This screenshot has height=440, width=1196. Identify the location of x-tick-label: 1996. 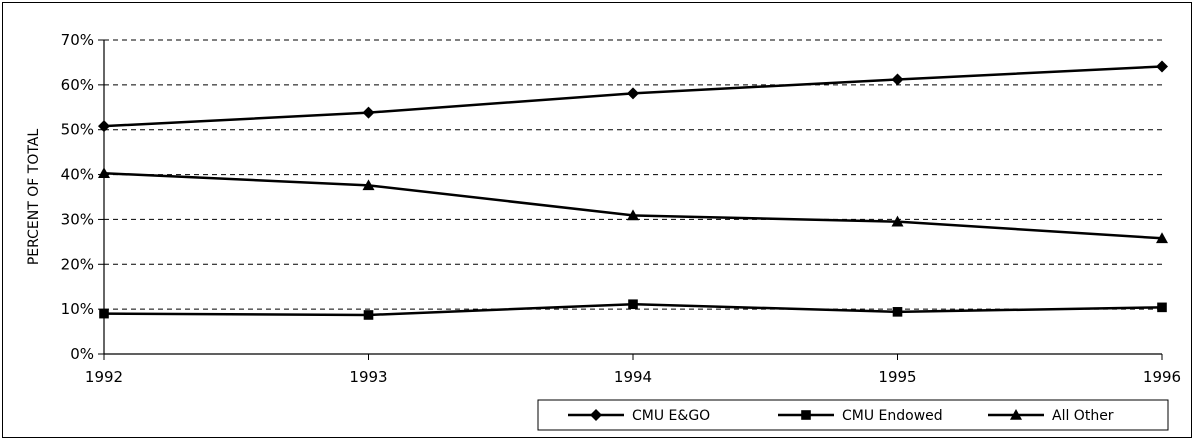
(1162, 377).